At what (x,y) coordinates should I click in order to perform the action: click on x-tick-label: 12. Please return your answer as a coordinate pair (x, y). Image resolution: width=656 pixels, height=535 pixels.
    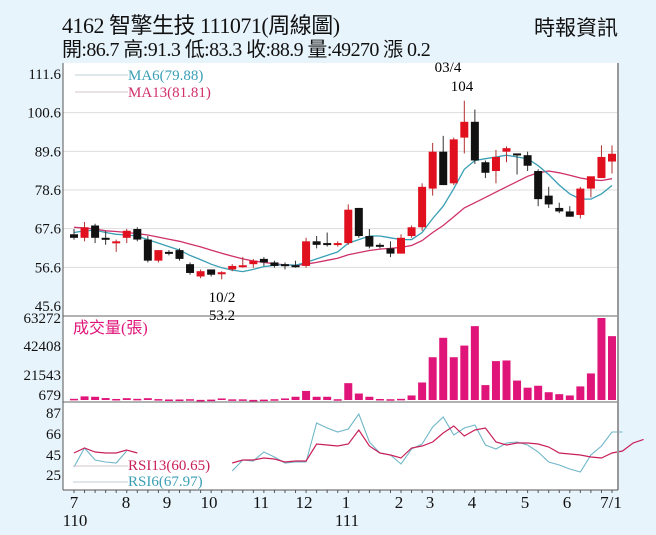
    Looking at the image, I should click on (304, 502).